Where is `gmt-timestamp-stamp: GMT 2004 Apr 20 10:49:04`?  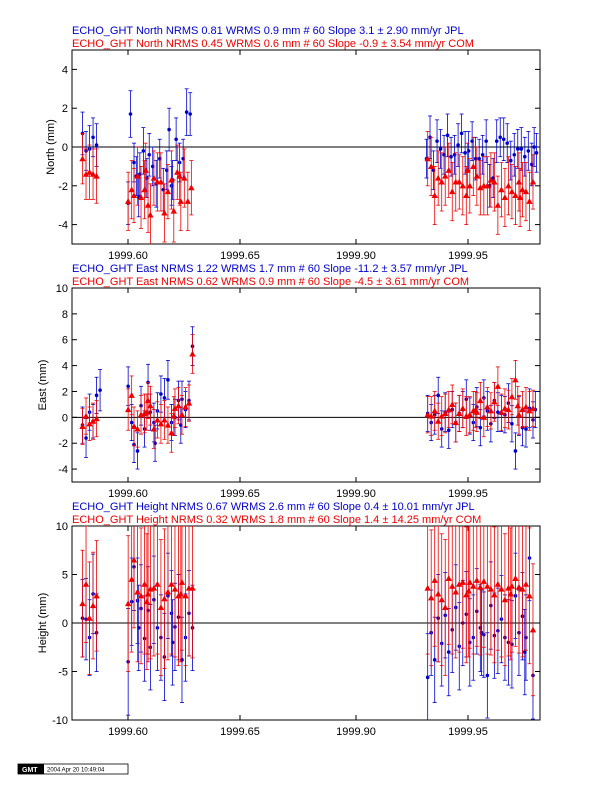 gmt-timestamp-stamp: GMT 2004 Apr 20 10:49:04 is located at coordinates (73, 769).